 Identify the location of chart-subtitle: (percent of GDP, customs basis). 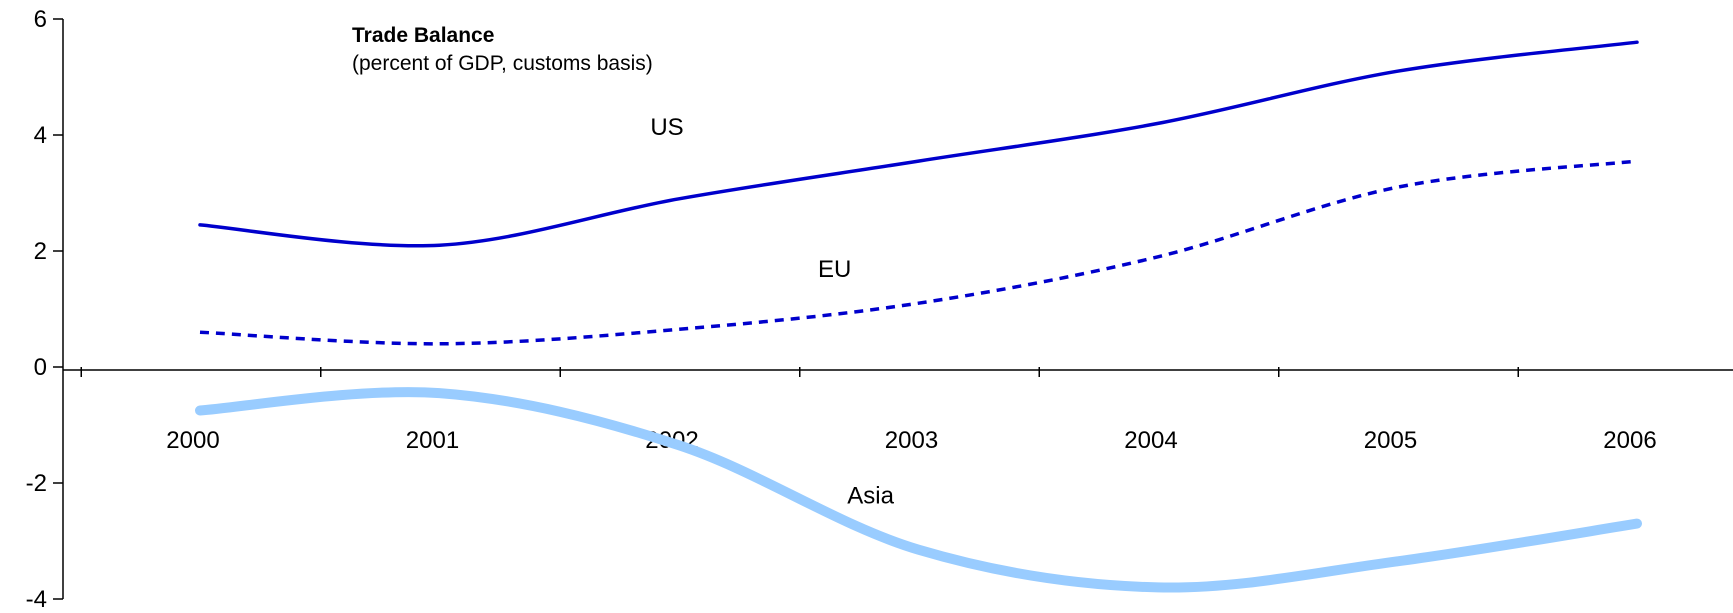
(502, 63).